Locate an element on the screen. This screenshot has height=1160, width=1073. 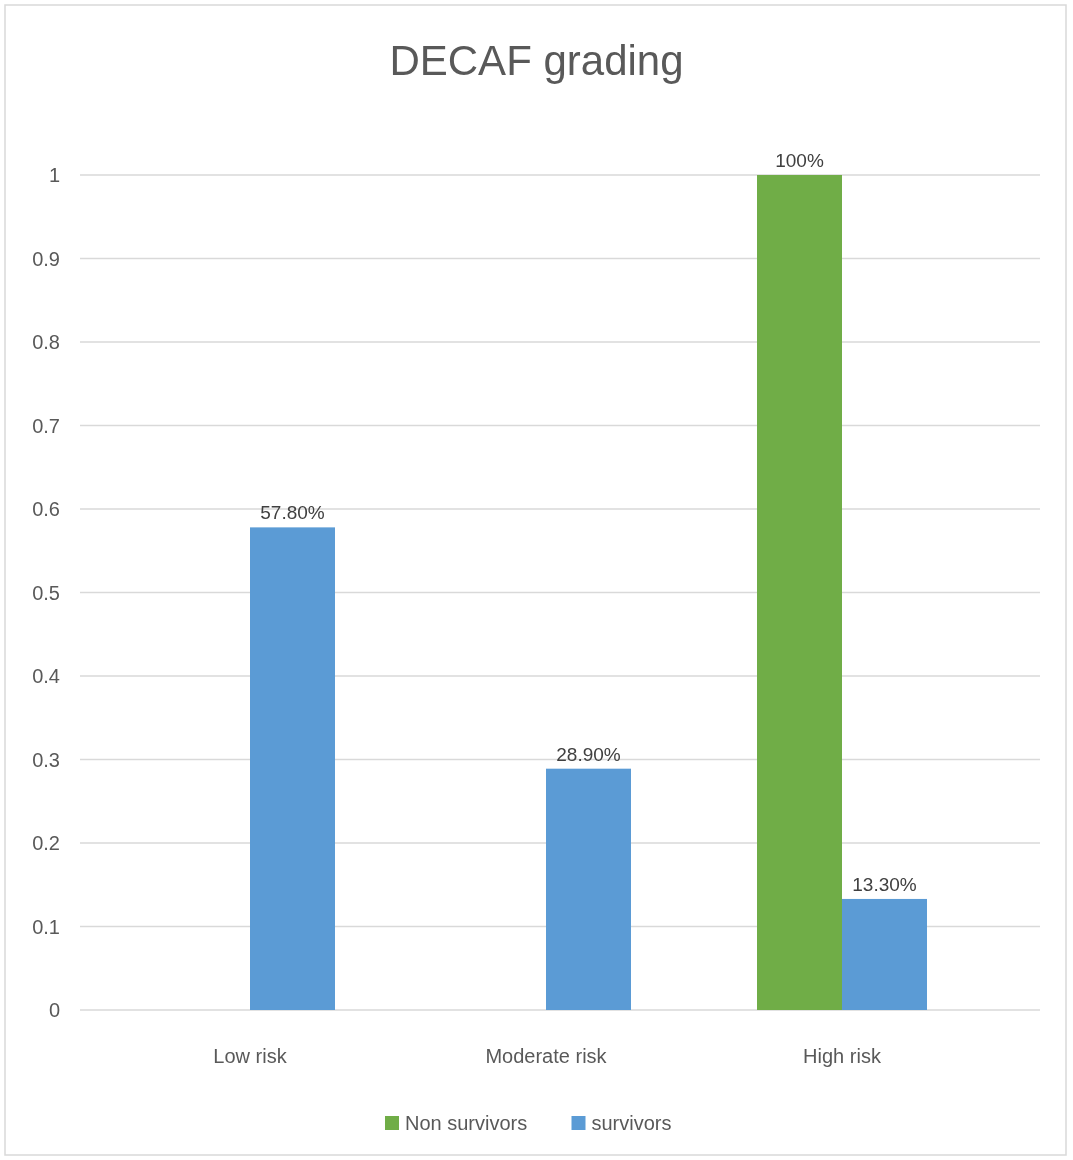
y-tick-label: 0.4 is located at coordinates (46, 676).